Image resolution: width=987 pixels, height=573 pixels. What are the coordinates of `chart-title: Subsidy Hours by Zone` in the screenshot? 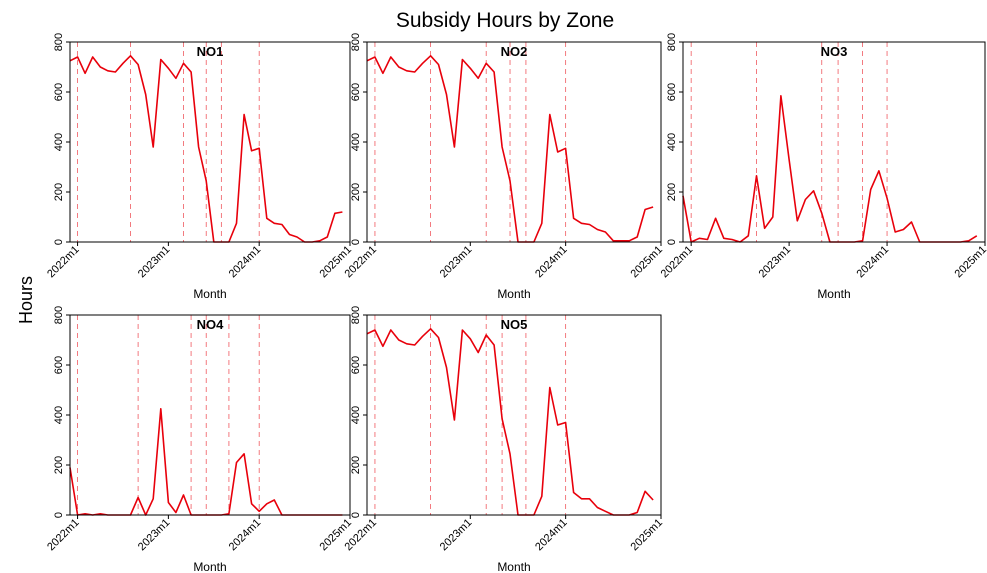 It's located at (505, 20).